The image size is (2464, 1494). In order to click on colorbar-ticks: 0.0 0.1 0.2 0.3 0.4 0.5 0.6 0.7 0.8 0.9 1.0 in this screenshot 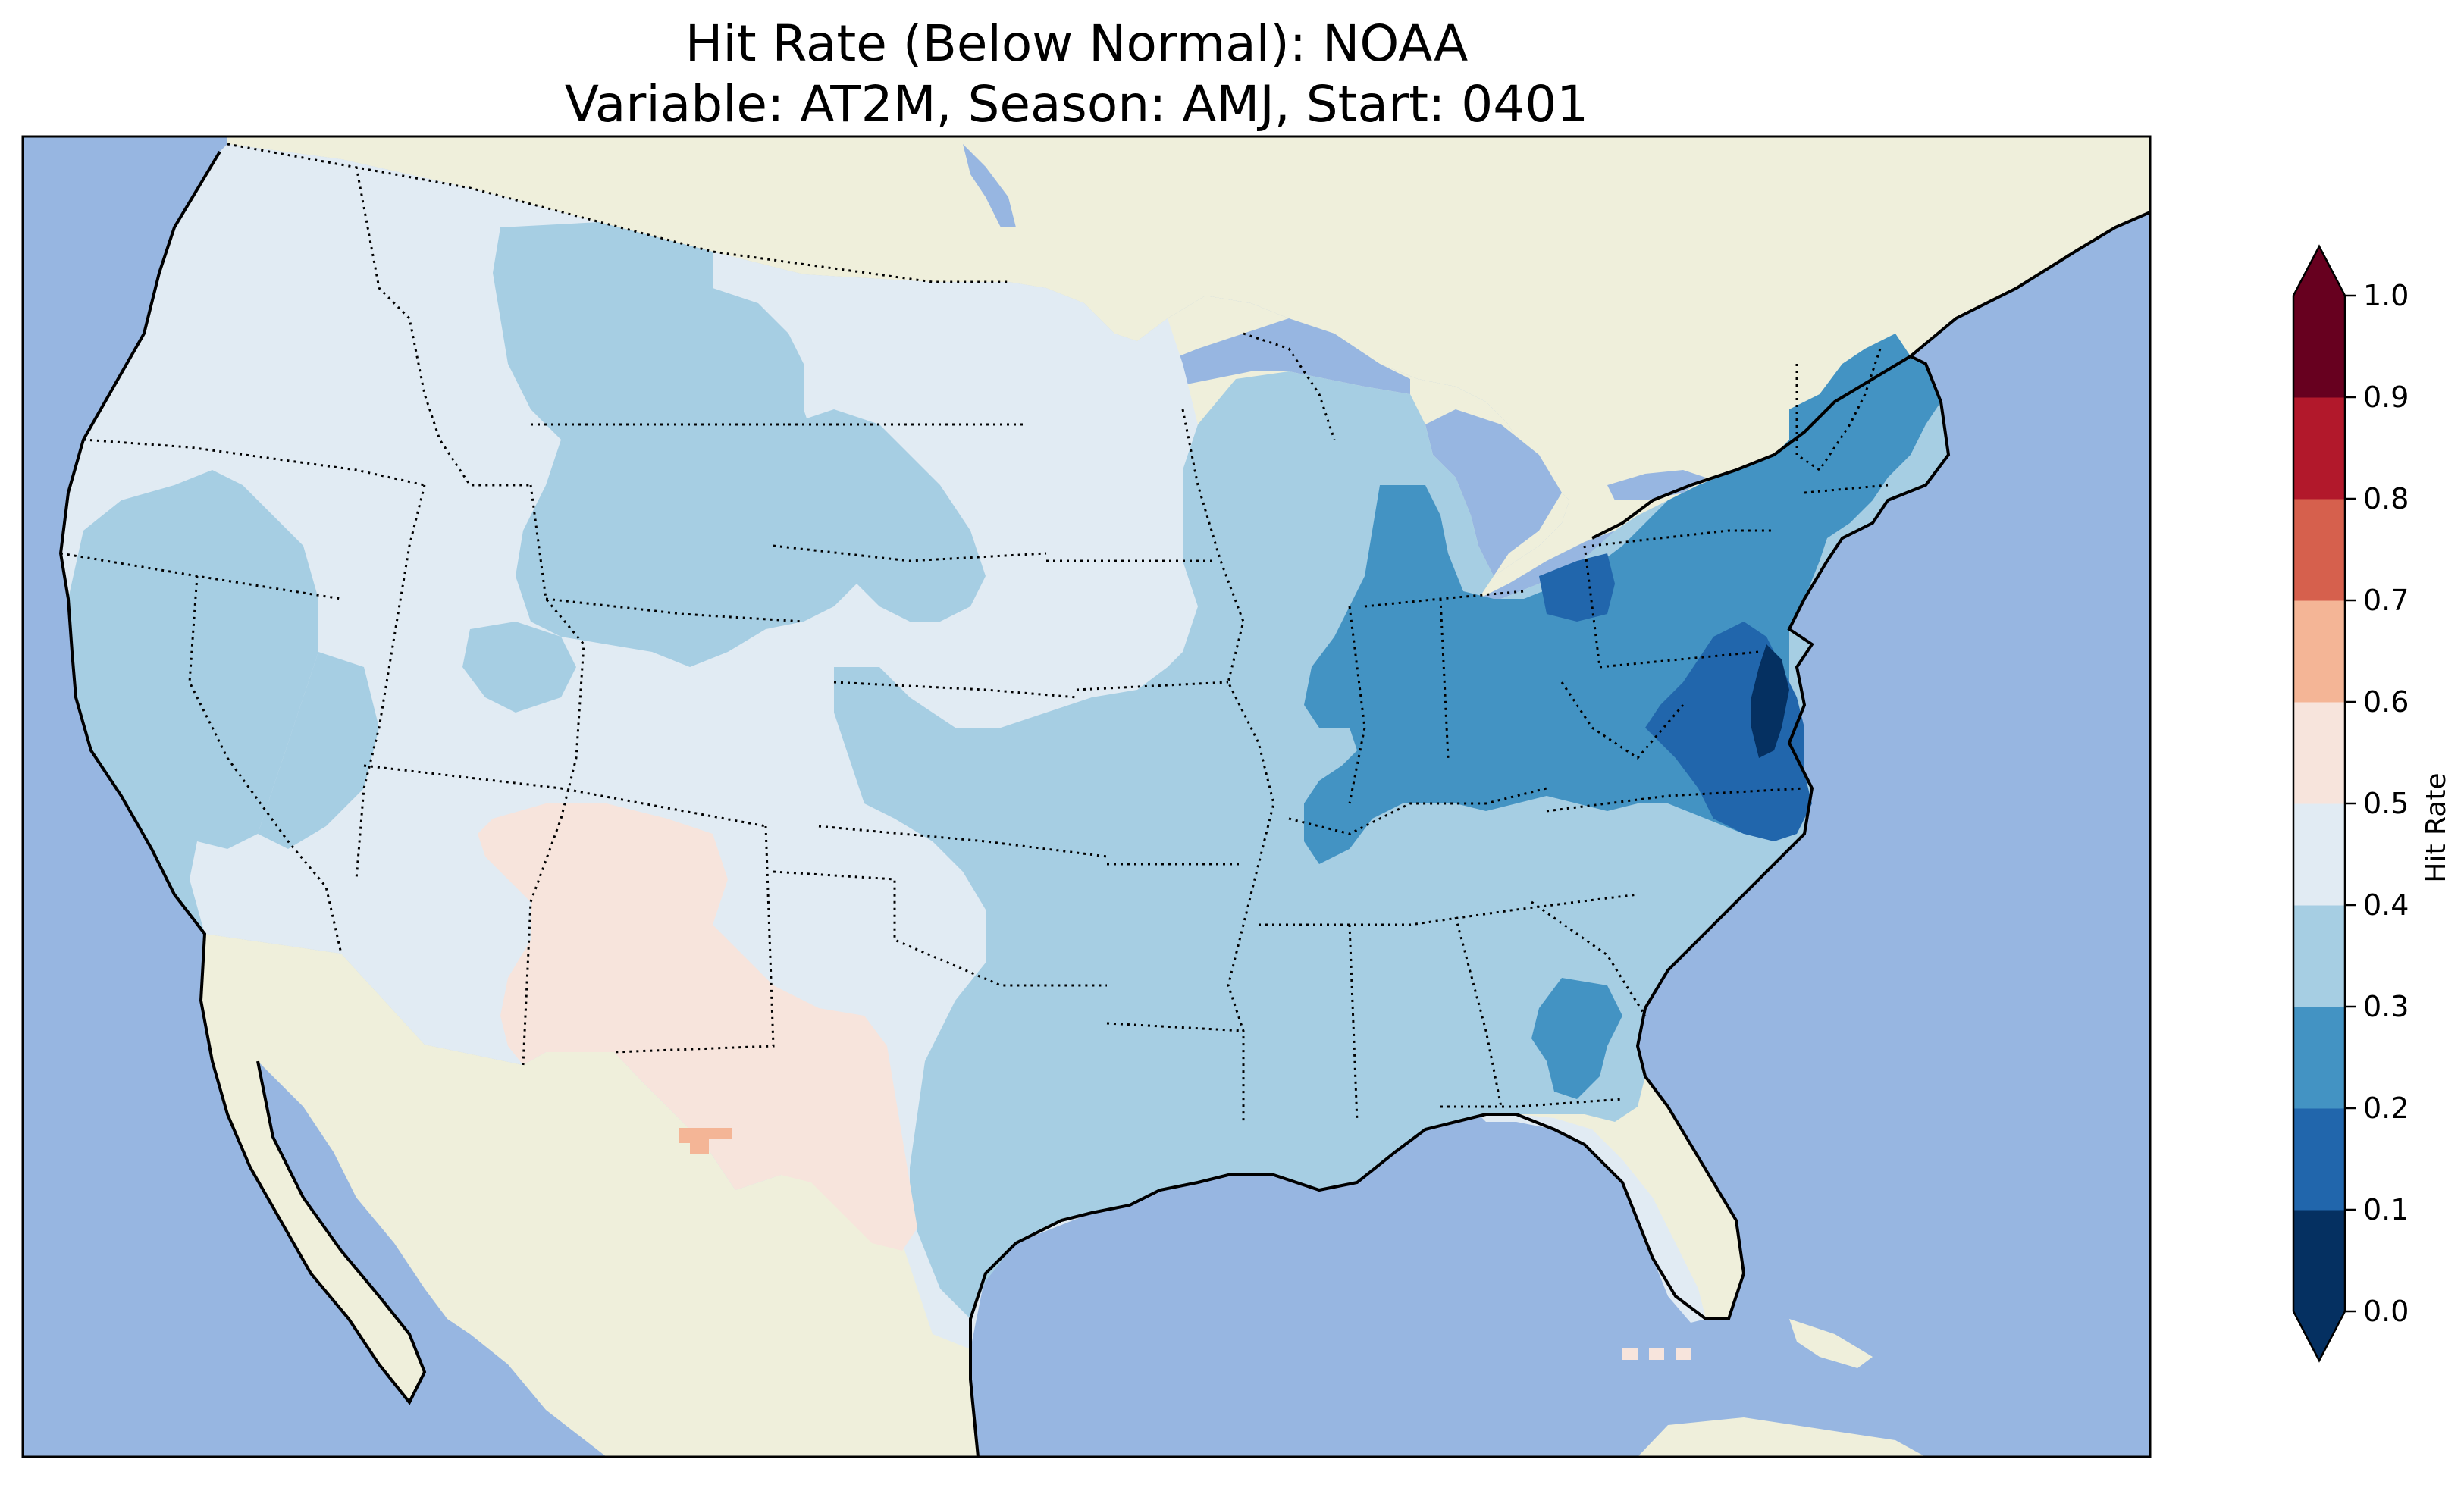, I will do `click(2377, 803)`.